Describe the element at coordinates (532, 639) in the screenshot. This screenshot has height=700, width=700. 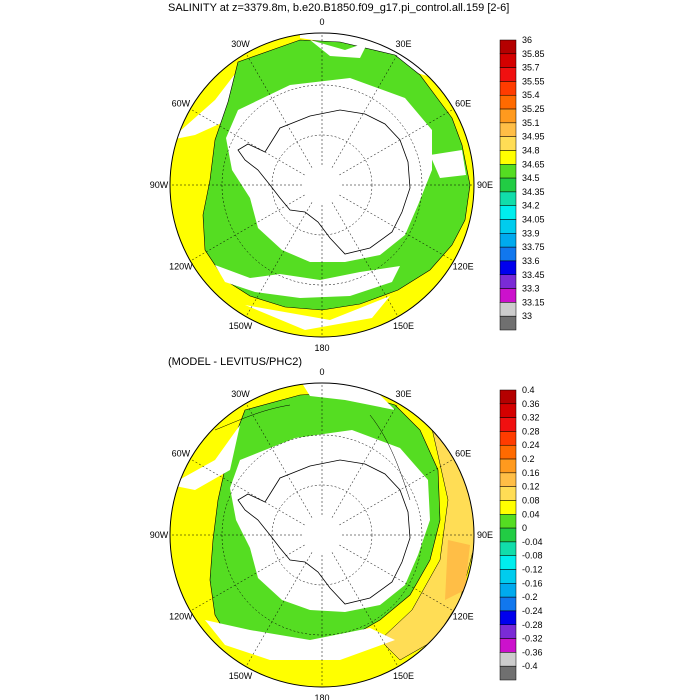
I see `colorbar-label: -0.32` at that location.